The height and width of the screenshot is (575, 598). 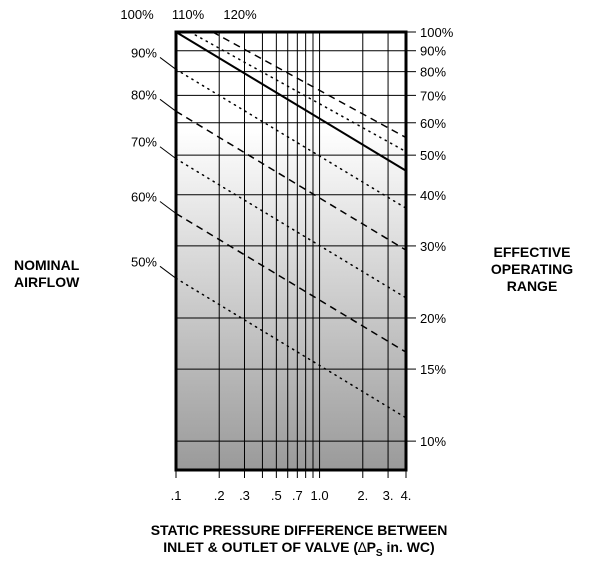 What do you see at coordinates (291, 180) in the screenshot?
I see `series-line-80pct` at bounding box center [291, 180].